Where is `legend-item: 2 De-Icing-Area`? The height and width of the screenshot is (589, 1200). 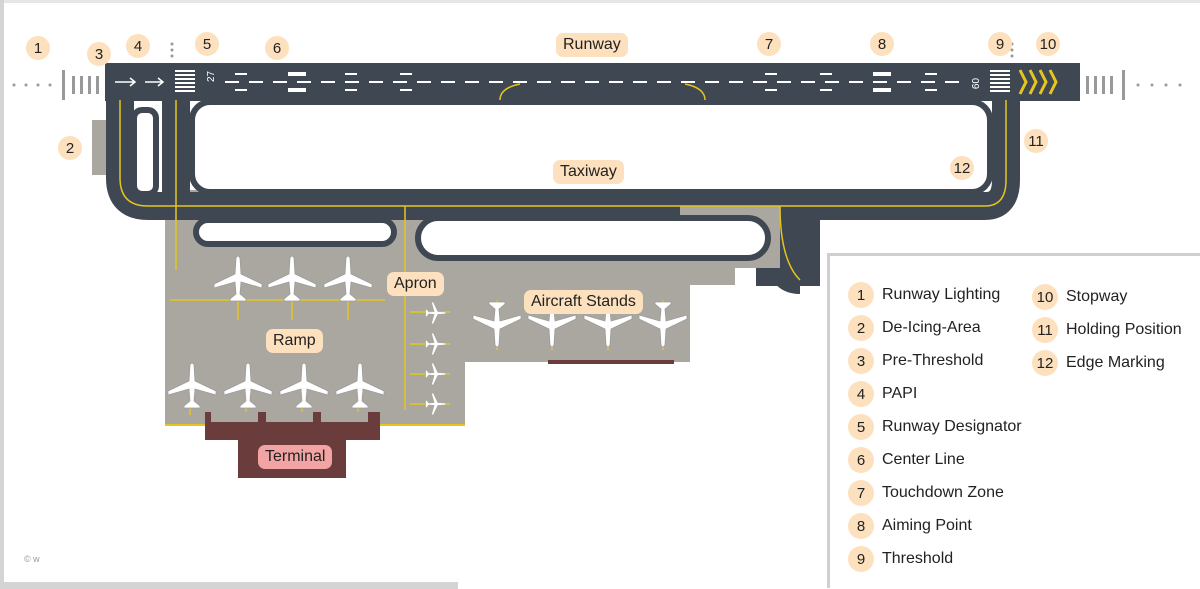
legend-item: 2 De-Icing-Area is located at coordinates (914, 328).